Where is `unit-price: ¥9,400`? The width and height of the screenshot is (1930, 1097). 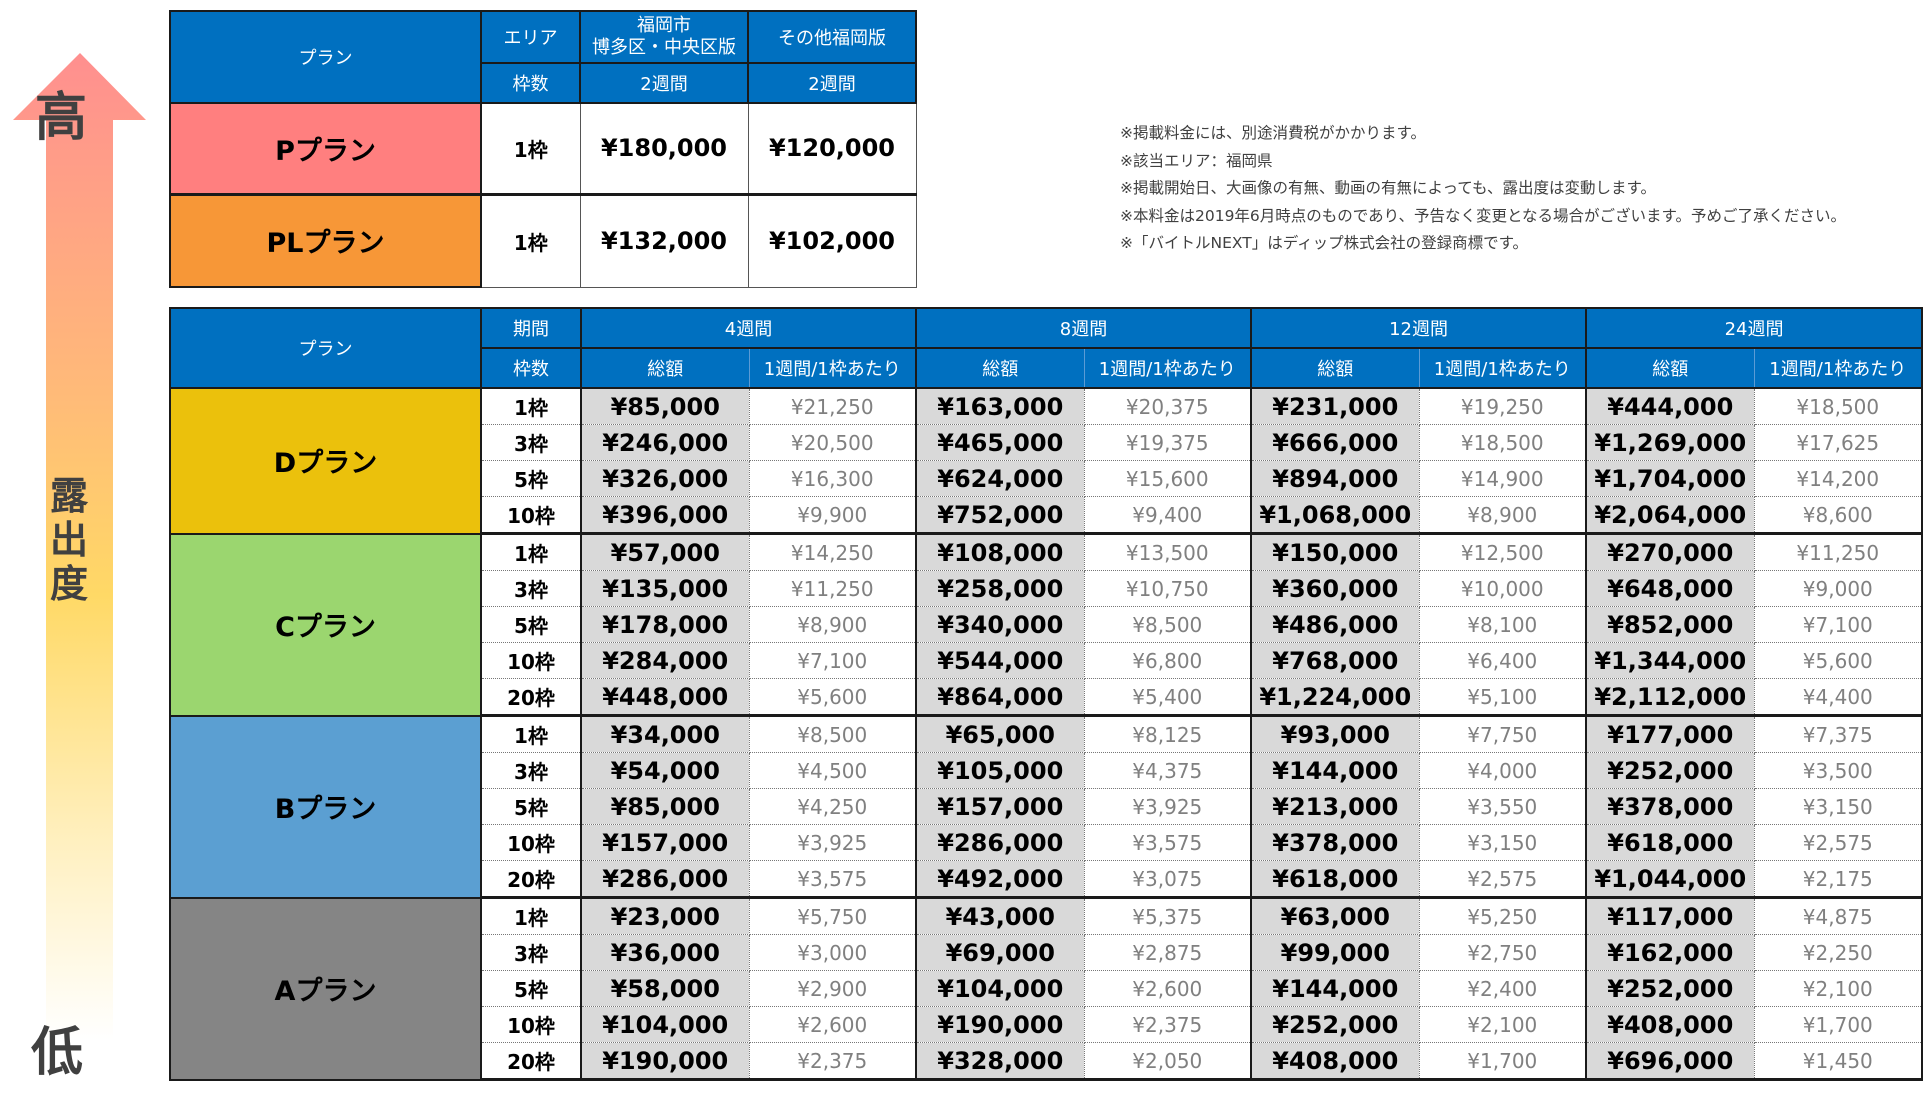 unit-price: ¥9,400 is located at coordinates (1168, 515).